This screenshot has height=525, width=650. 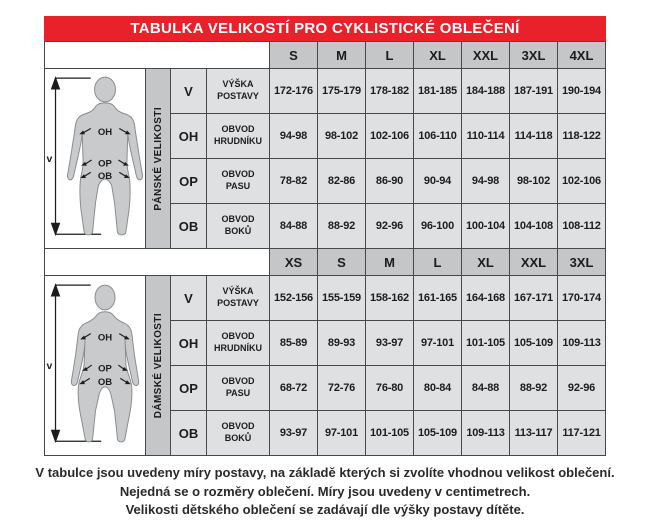 I want to click on size-header-cell: 4XL, so click(x=581, y=55).